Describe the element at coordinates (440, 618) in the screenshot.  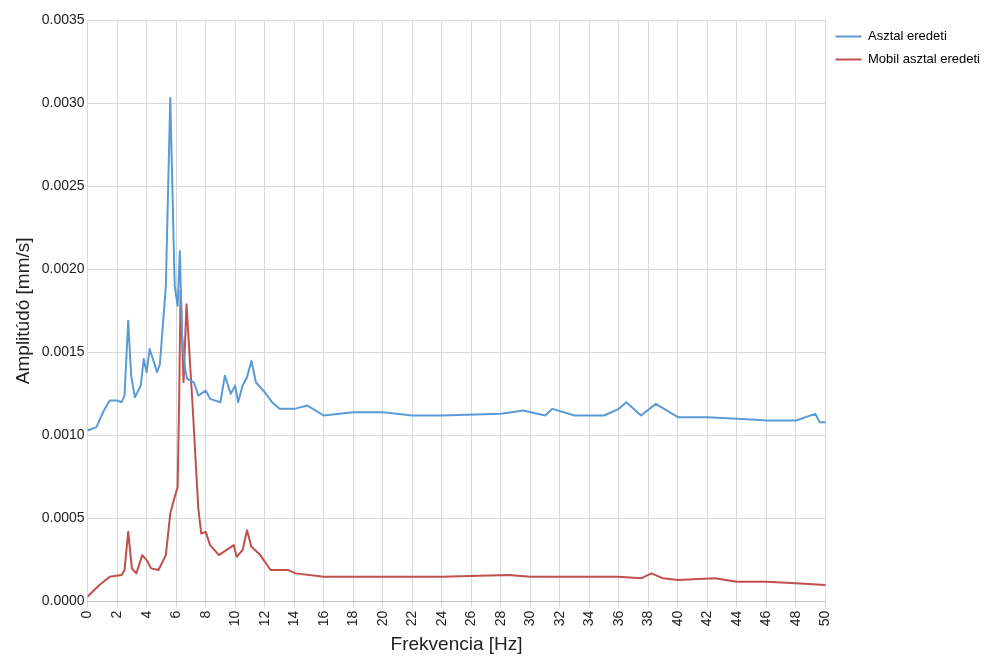
I see `x-tick-label: 24` at that location.